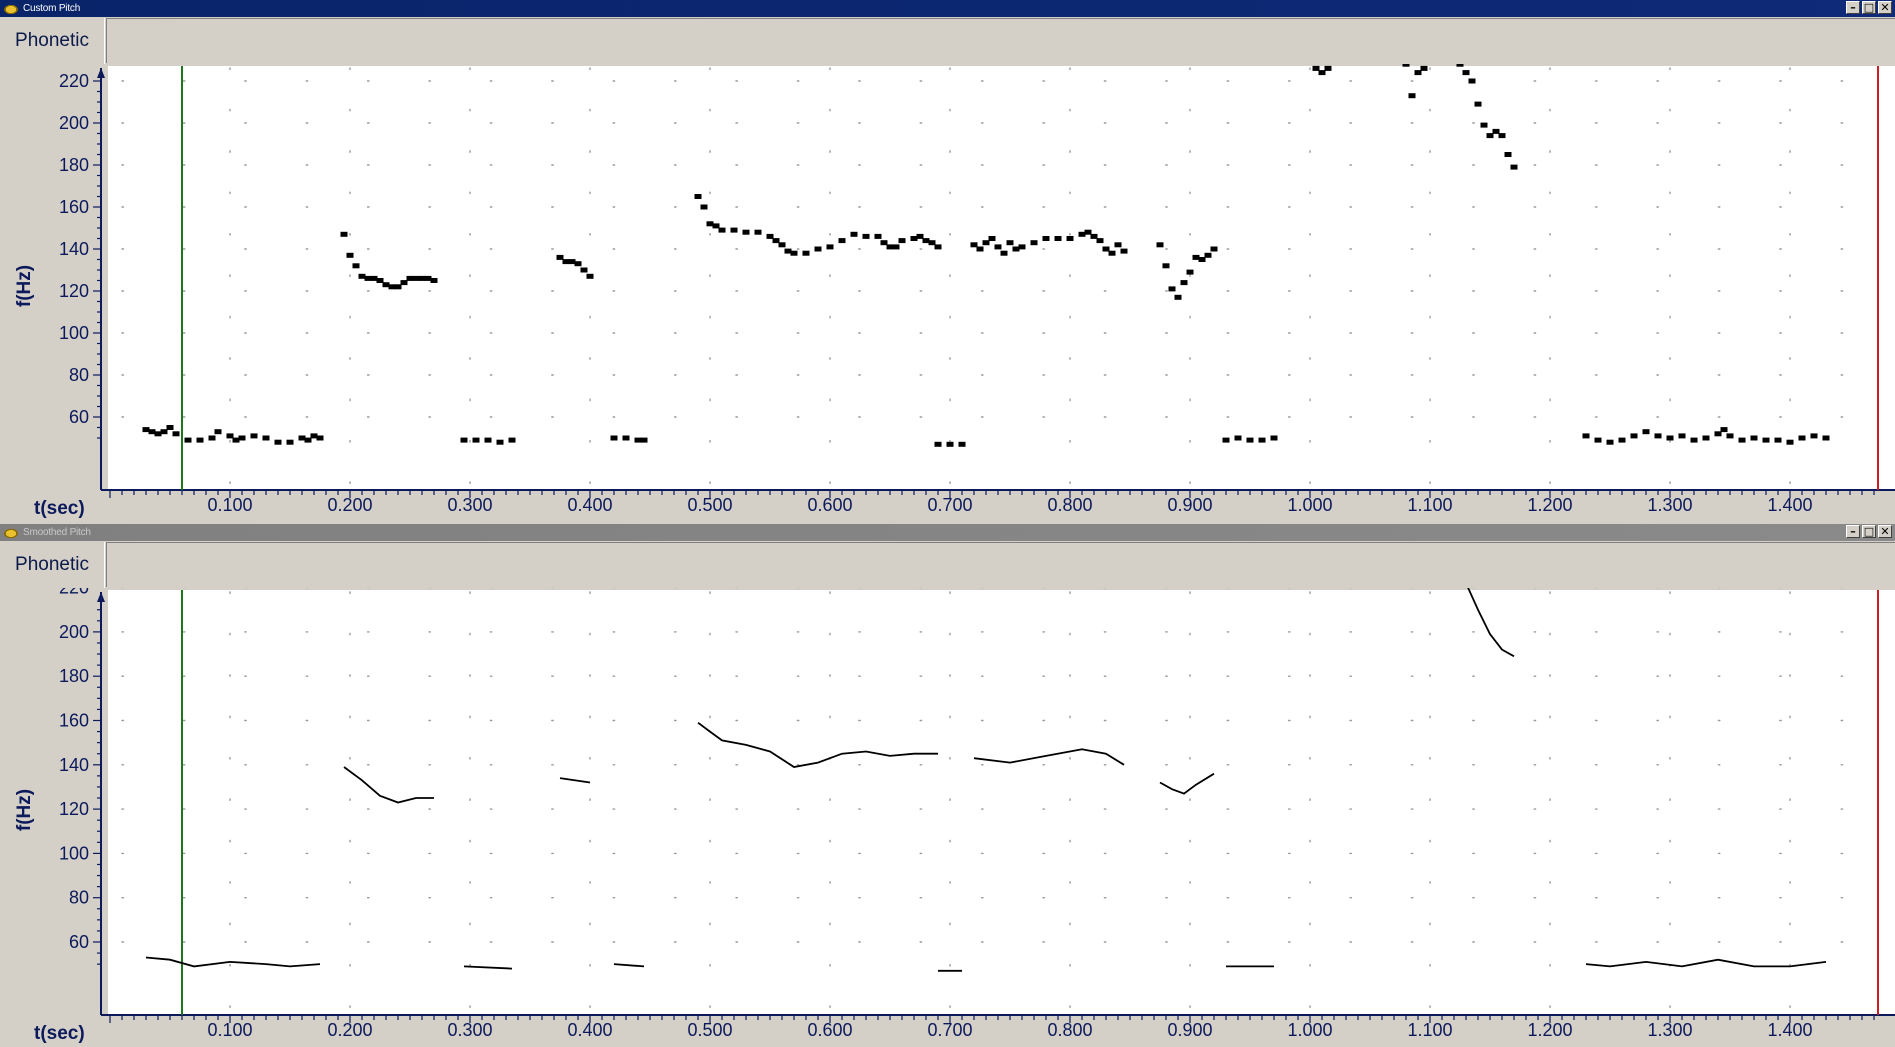 The width and height of the screenshot is (1895, 1047). Describe the element at coordinates (1189, 505) in the screenshot. I see `x-tick-label: 0.900` at that location.